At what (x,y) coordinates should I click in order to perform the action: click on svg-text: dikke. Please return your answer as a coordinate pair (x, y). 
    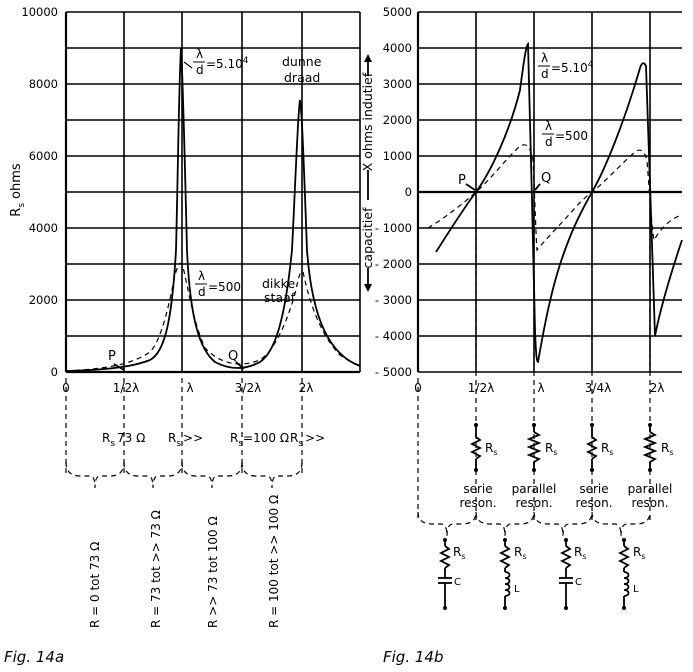
    Looking at the image, I should click on (278, 283).